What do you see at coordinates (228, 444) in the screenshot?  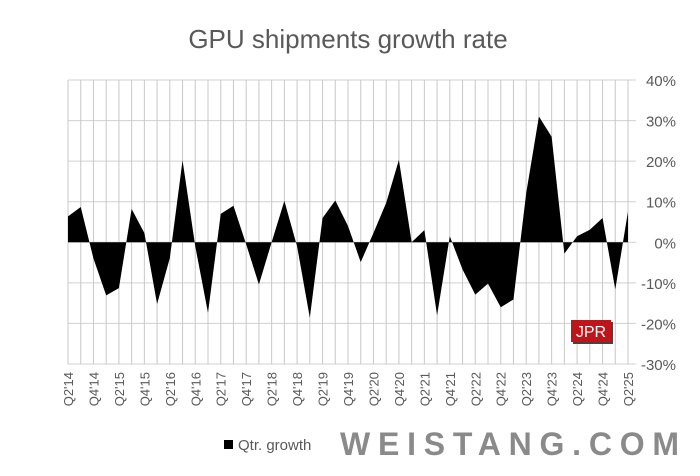 I see `legend-swatch` at bounding box center [228, 444].